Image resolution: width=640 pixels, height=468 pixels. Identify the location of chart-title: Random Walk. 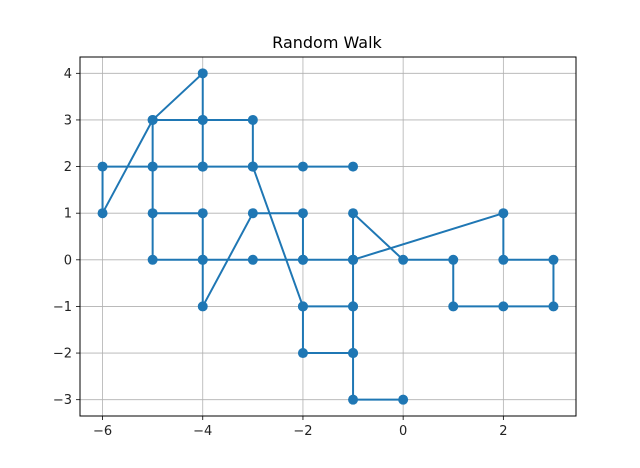
(327, 42).